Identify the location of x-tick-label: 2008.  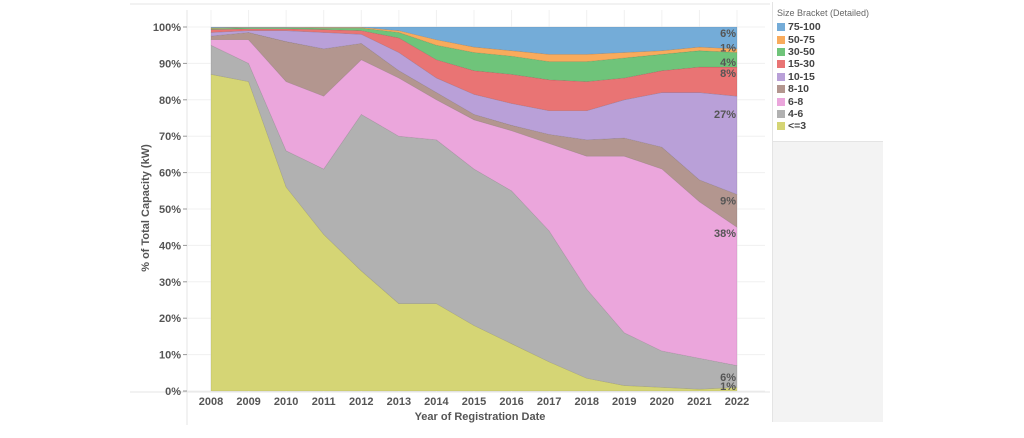
(211, 402).